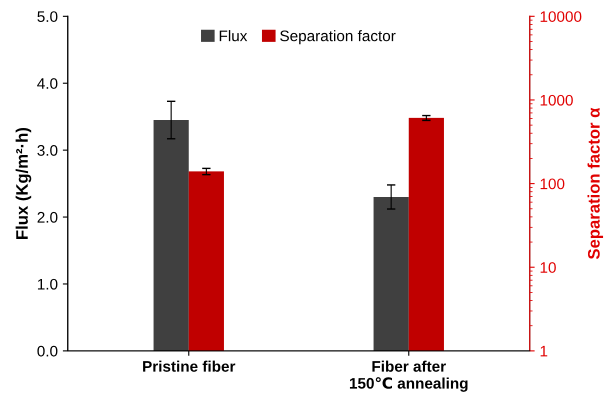 The width and height of the screenshot is (616, 408). What do you see at coordinates (596, 184) in the screenshot?
I see `y2-axis-title: Separation factor α` at bounding box center [596, 184].